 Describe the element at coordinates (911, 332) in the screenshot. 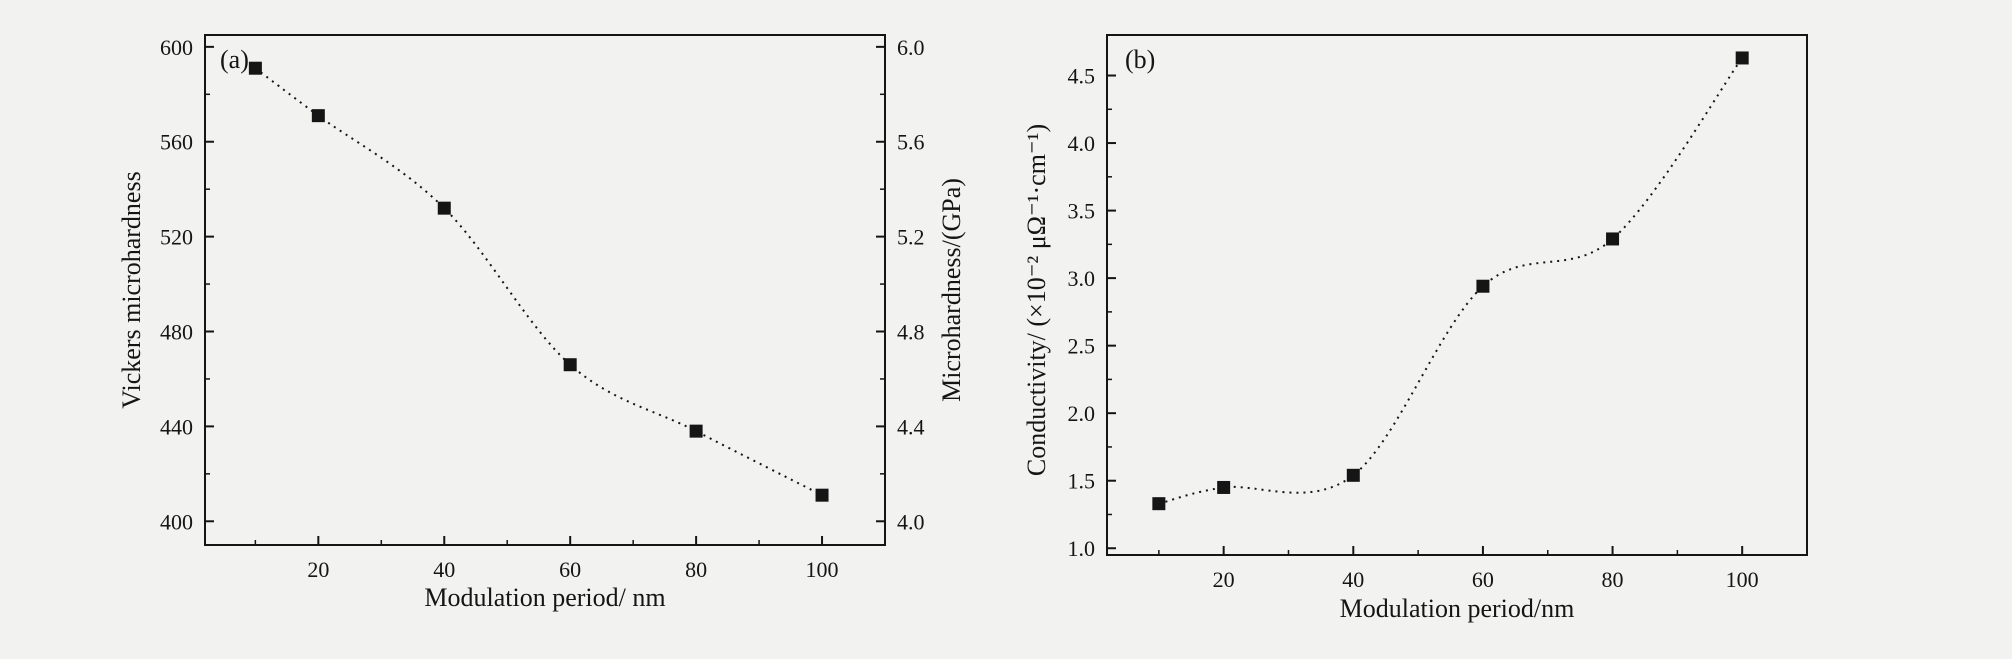

I see `y2-tick-label-a: 4.8` at that location.